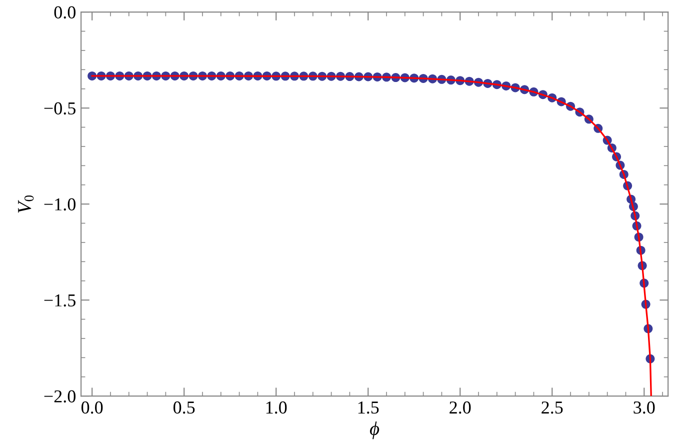  Describe the element at coordinates (276, 407) in the screenshot. I see `x-tick-label: 1.0` at that location.